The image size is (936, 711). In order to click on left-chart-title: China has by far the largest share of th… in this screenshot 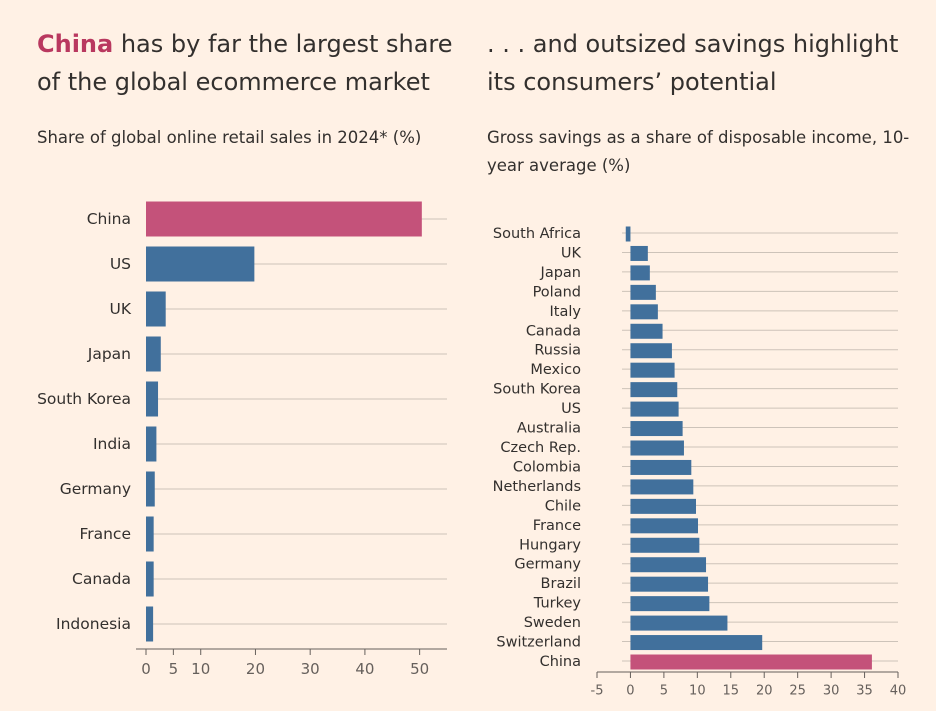, I will do `click(249, 63)`.